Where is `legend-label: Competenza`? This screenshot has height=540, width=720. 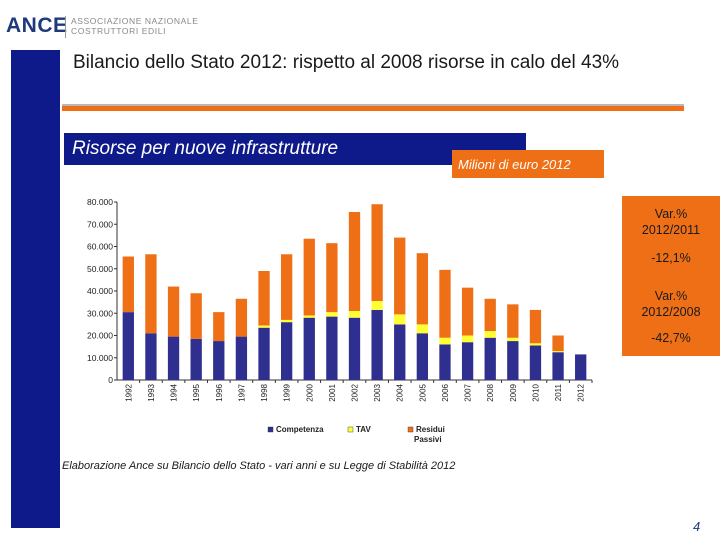
legend-label: Competenza is located at coordinates (300, 429).